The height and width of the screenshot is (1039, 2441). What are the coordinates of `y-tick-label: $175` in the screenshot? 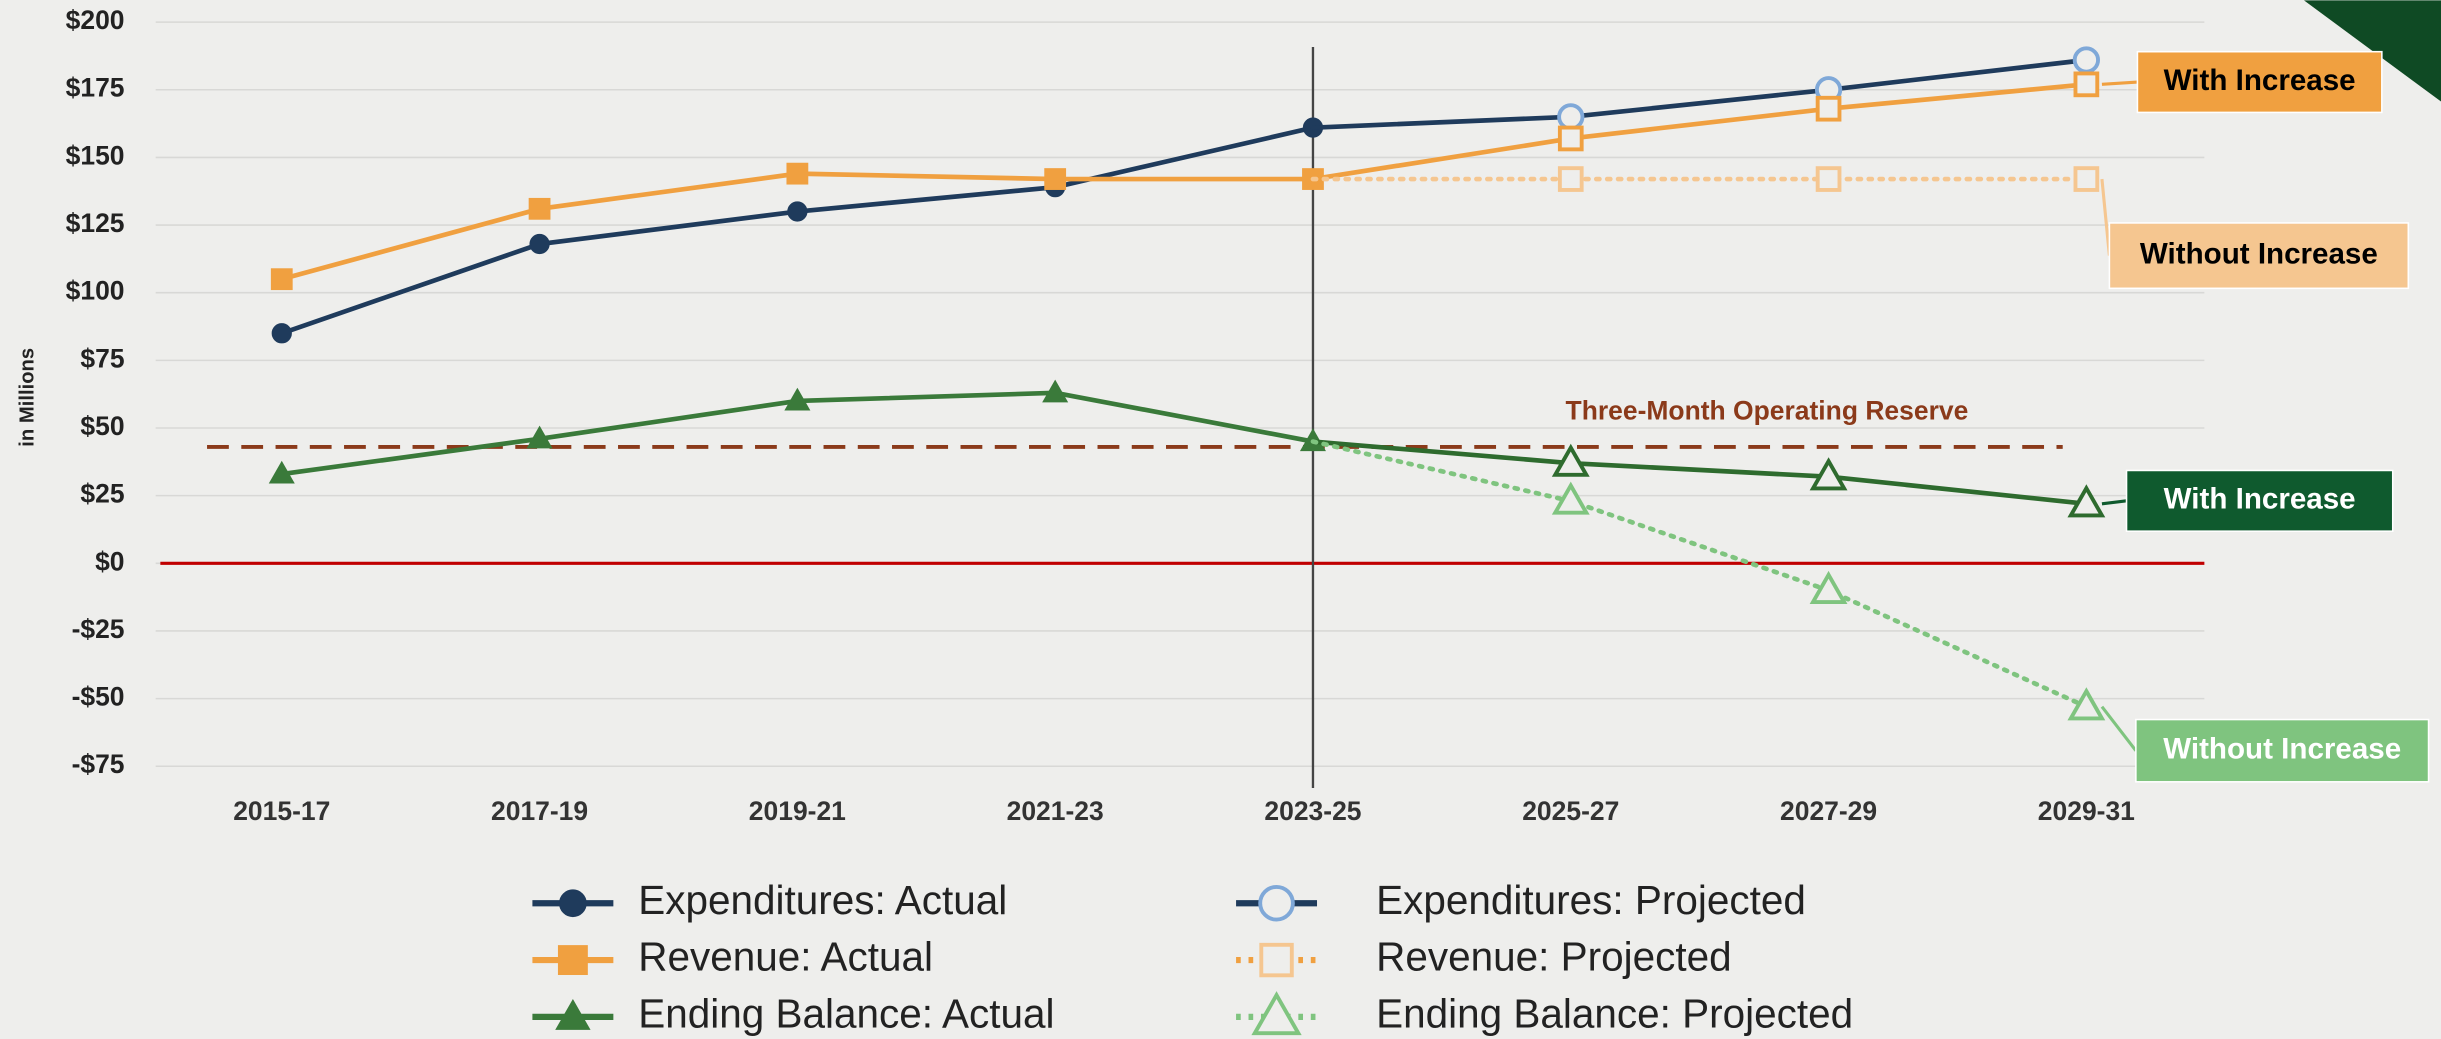 It's located at (95, 88).